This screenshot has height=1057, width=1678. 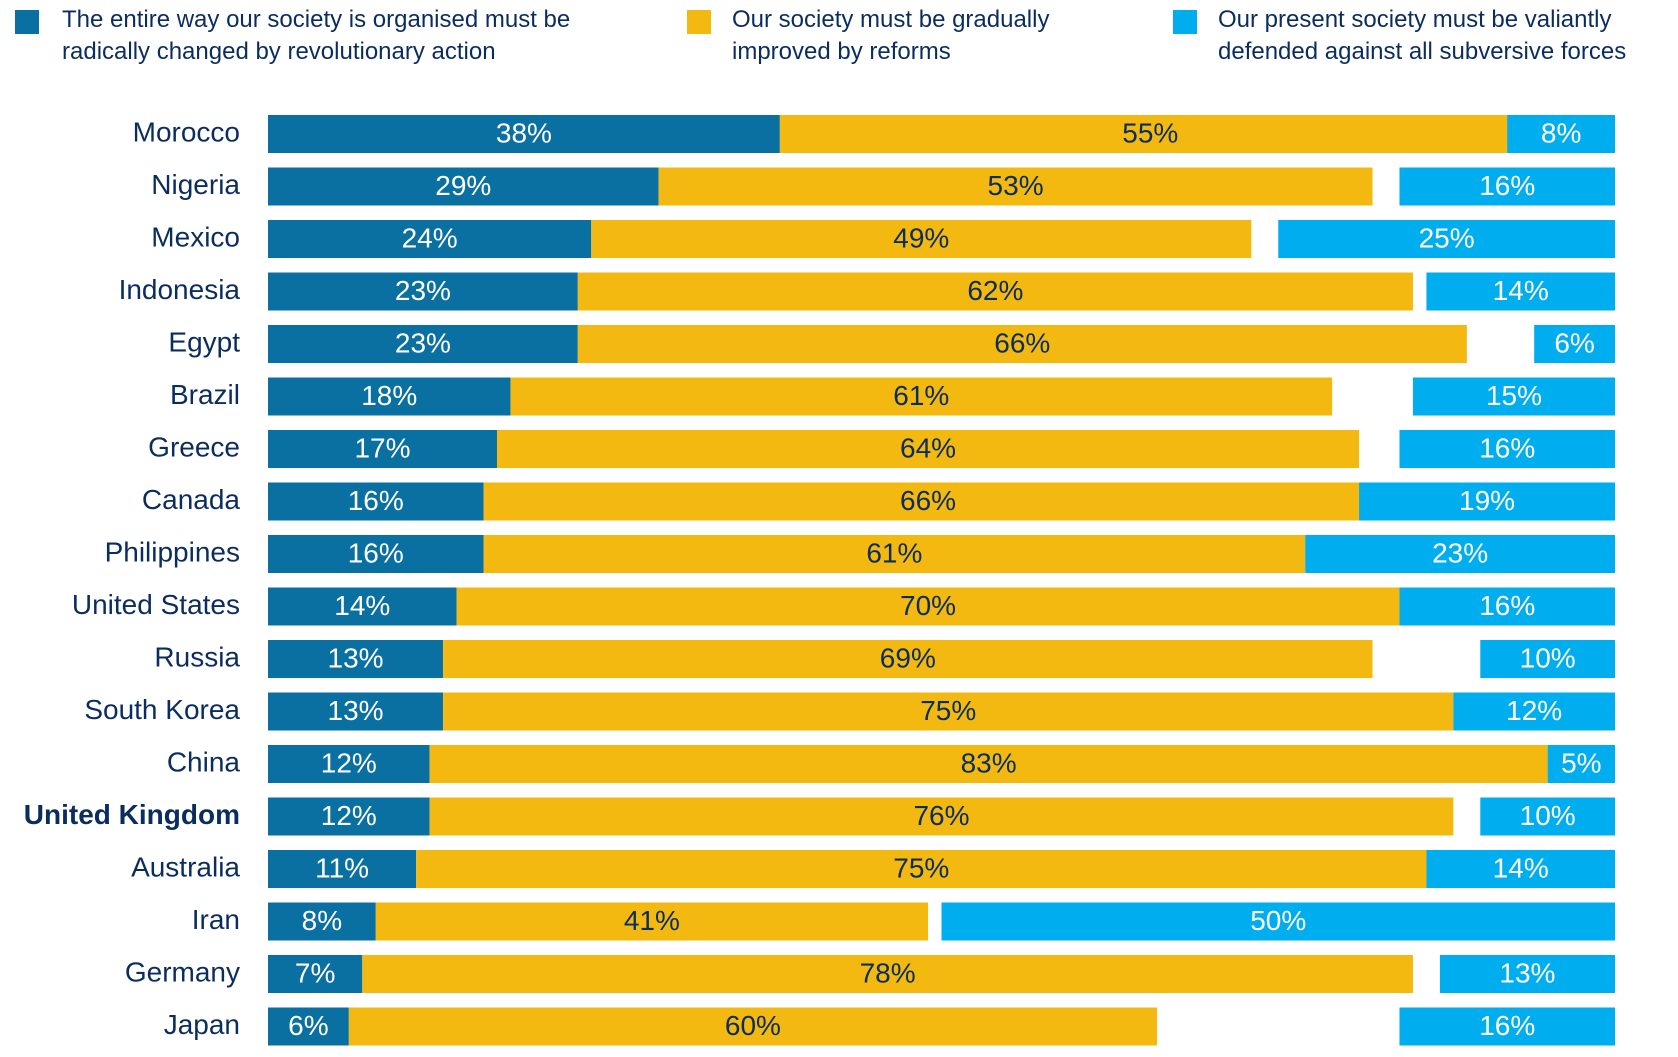 I want to click on value-label: 24%, so click(x=430, y=237).